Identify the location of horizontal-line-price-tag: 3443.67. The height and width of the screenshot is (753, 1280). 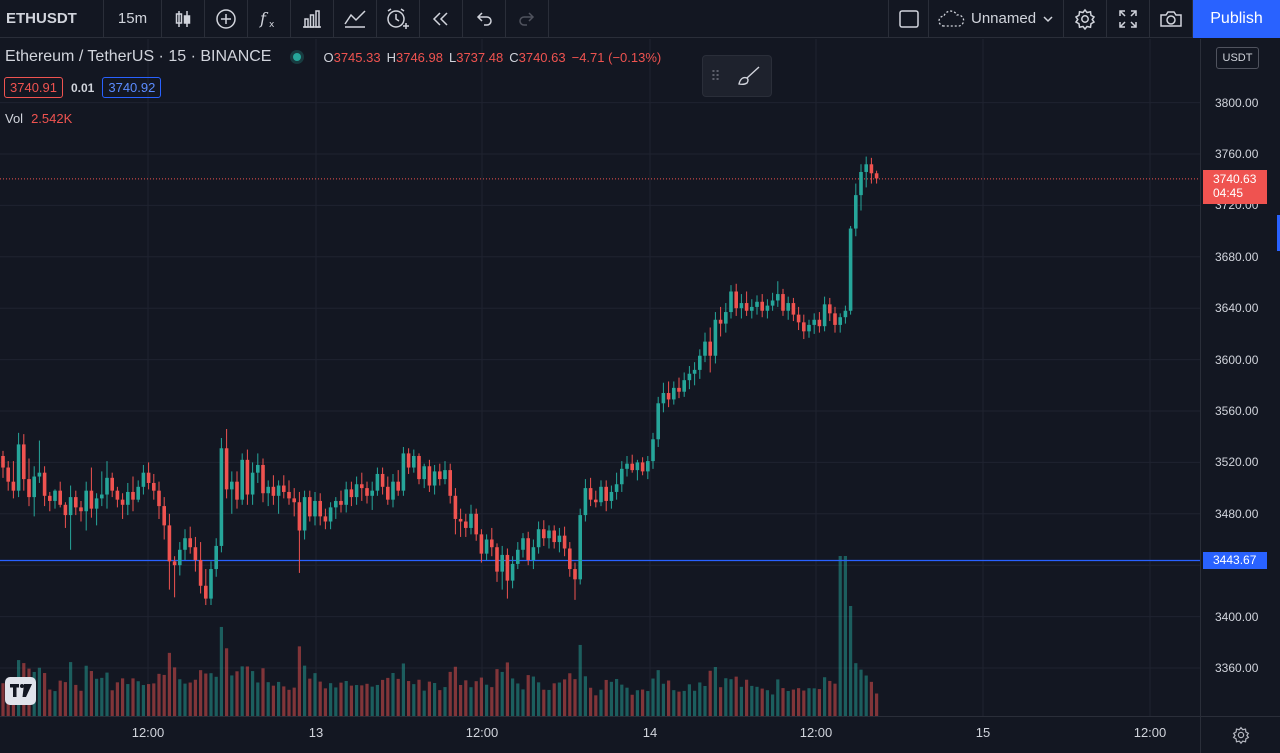
(1235, 560).